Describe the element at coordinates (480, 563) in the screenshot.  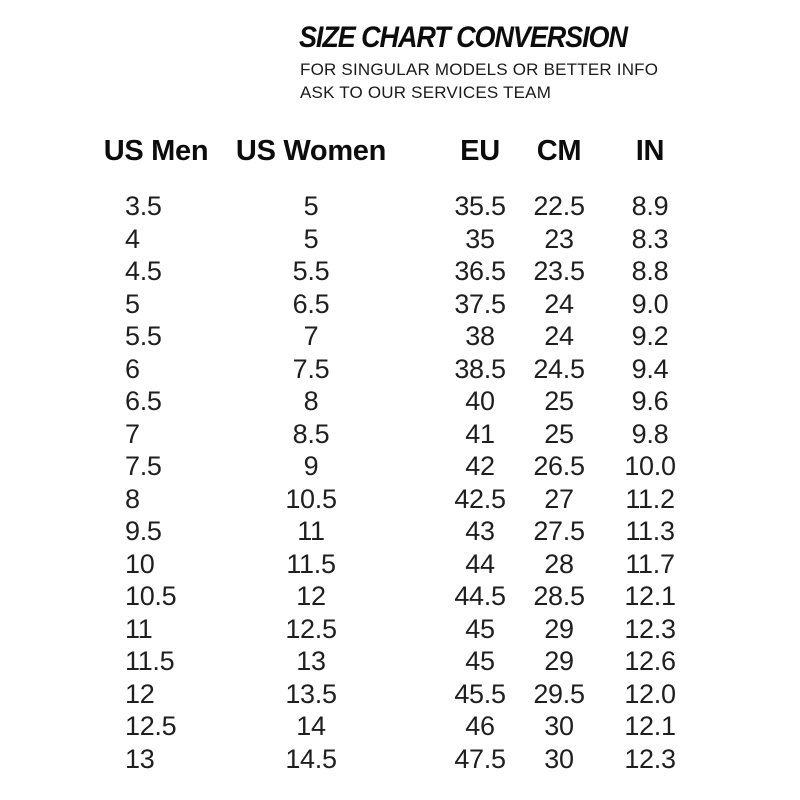
I see `cell-eu: 44` at that location.